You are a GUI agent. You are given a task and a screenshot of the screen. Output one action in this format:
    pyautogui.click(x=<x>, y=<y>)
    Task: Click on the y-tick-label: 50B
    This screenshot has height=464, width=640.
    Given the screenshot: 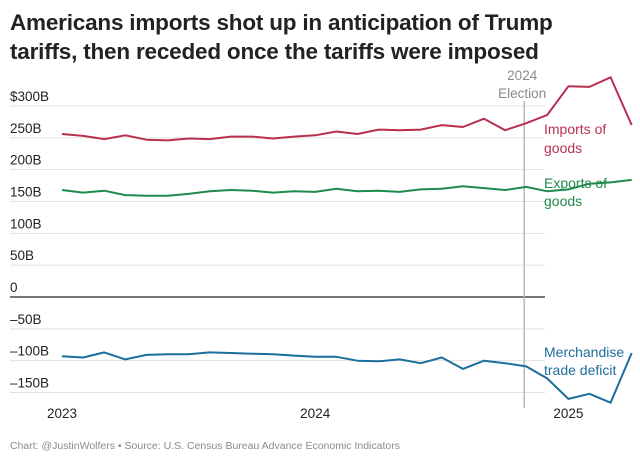 What is the action you would take?
    pyautogui.click(x=22, y=255)
    